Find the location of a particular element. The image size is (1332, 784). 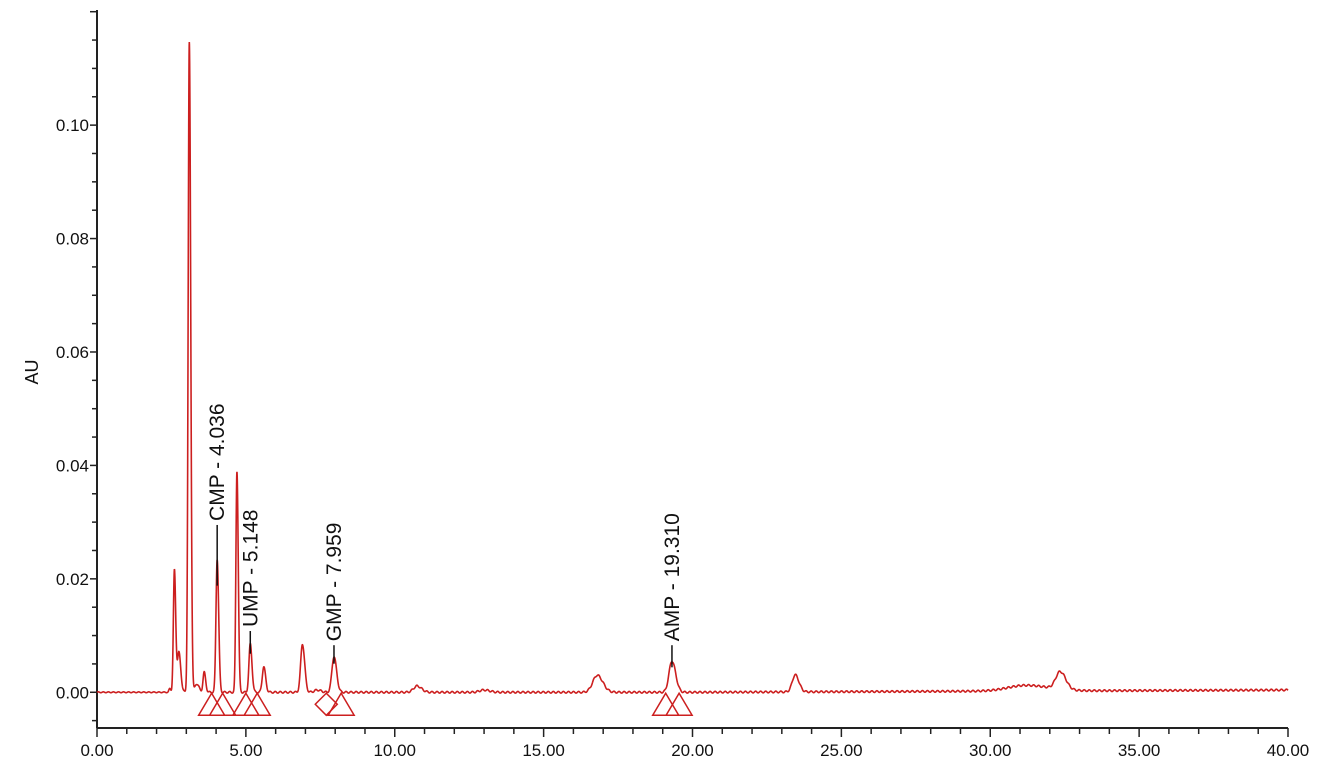

x-tick-label: 20.00 is located at coordinates (692, 750).